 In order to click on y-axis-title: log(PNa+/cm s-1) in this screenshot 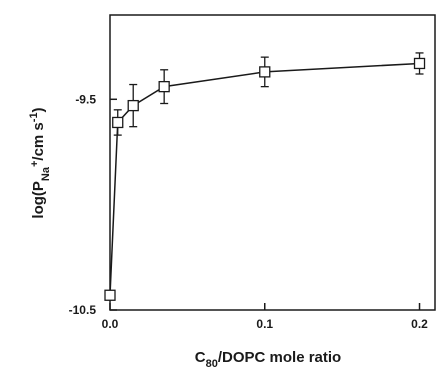, I will do `click(40, 162)`.